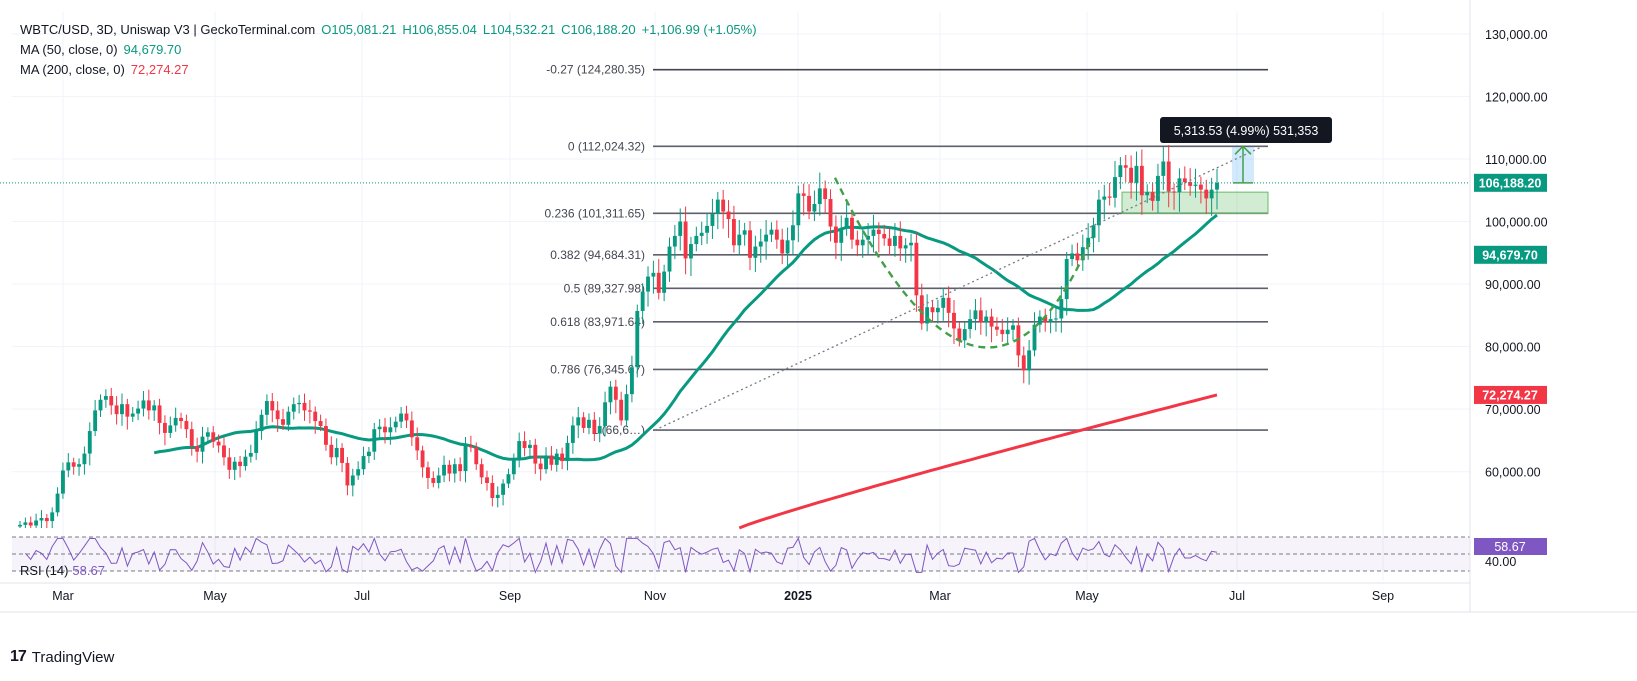  I want to click on tradingview-brand: 17 TradingView, so click(62, 657).